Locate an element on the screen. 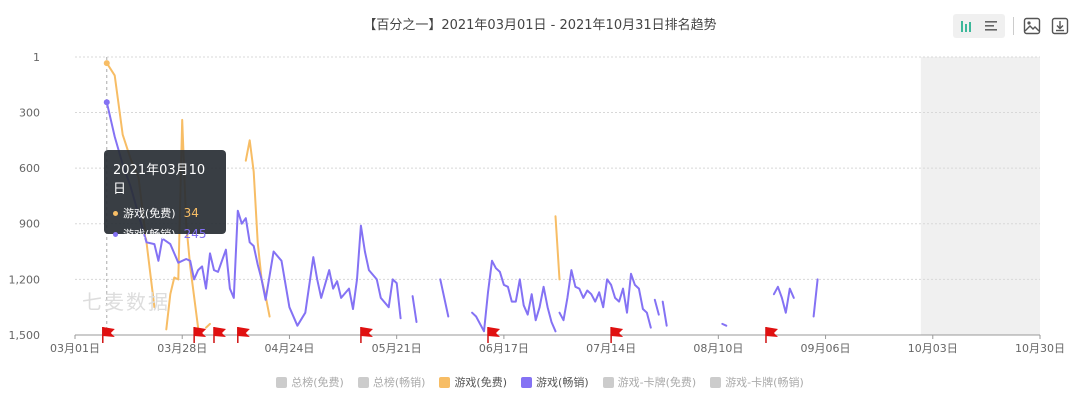 The image size is (1080, 401). legend-item: 总榜(免费) is located at coordinates (310, 382).